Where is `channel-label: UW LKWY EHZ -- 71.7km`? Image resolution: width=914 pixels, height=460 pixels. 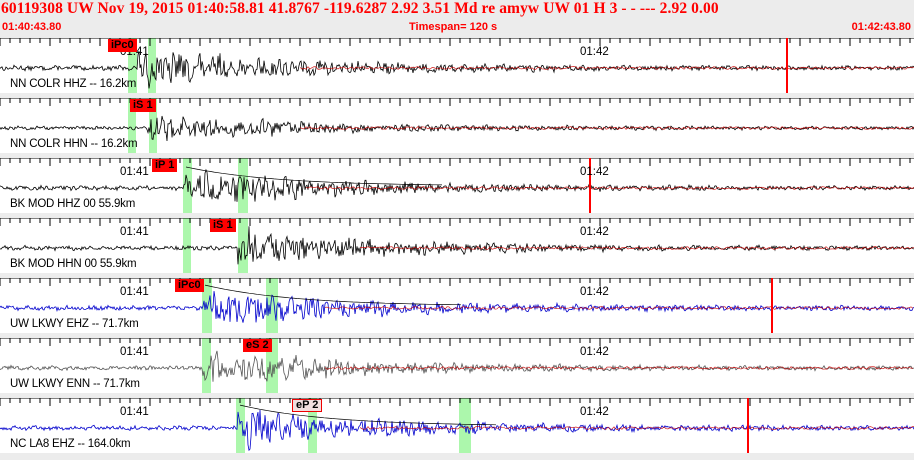
channel-label: UW LKWY EHZ -- 71.7km is located at coordinates (74, 324).